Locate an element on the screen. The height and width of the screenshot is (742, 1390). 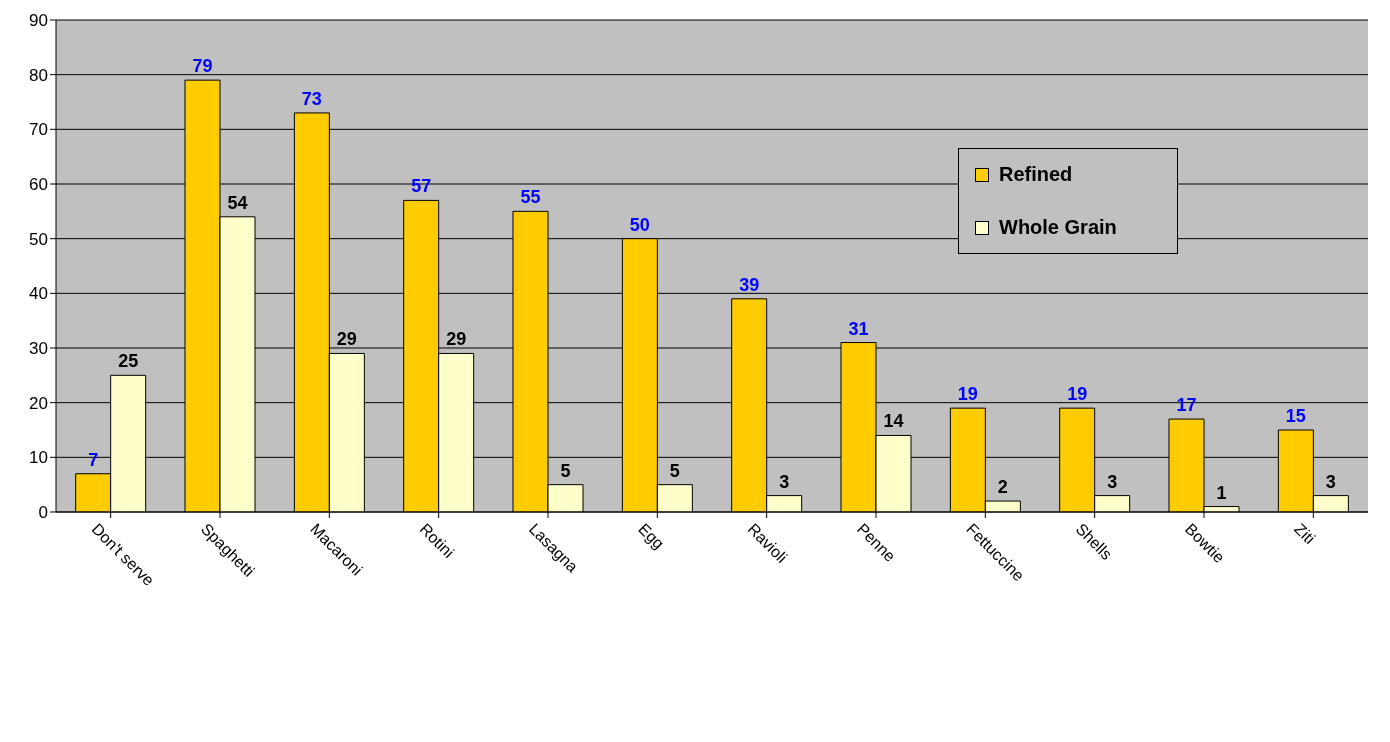
data-label: 31 is located at coordinates (858, 328).